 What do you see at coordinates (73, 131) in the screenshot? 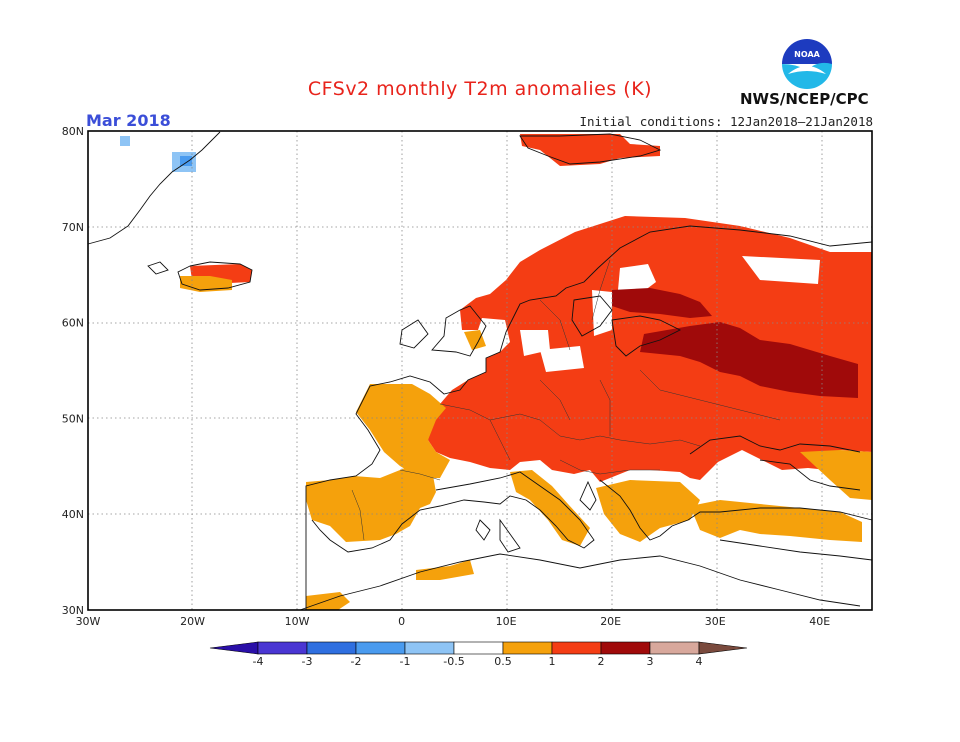
I see `lat-tick-label: 80N` at bounding box center [73, 131].